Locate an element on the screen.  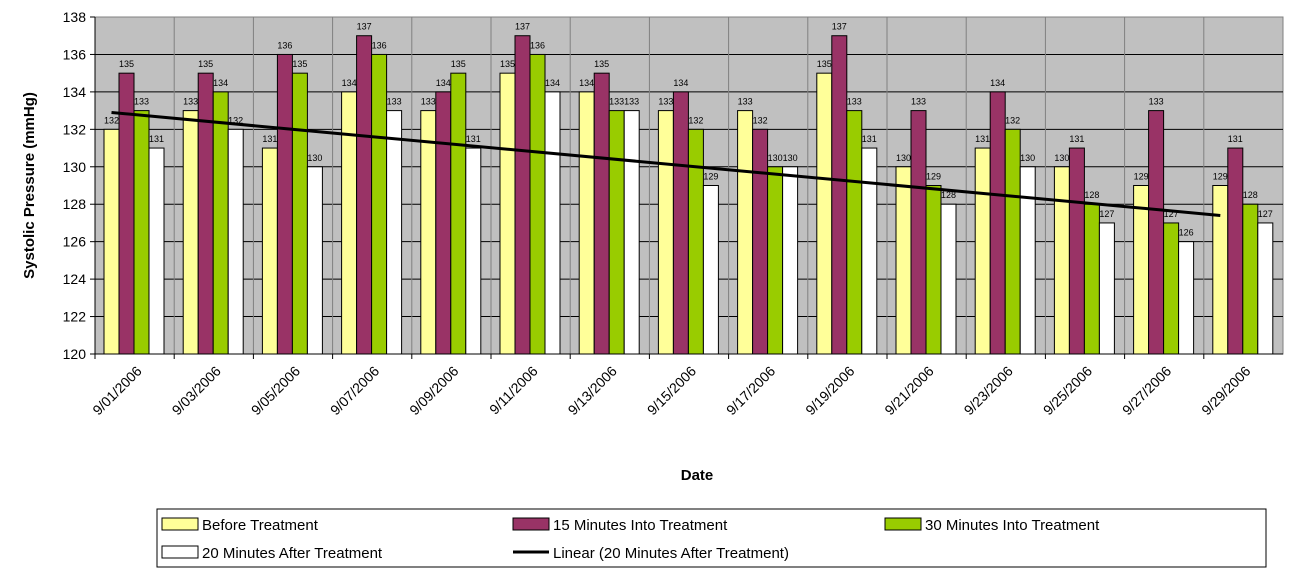
legend-label: 15 Minutes Into Treatment is located at coordinates (640, 525).